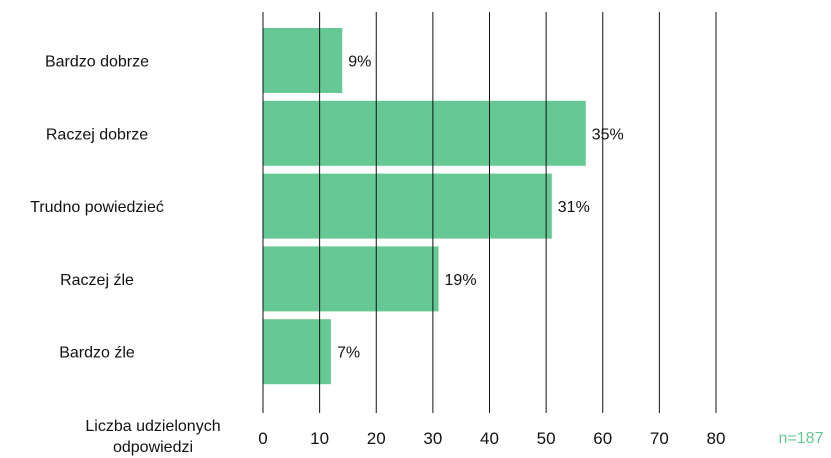 The image size is (831, 458). Describe the element at coordinates (461, 280) in the screenshot. I see `value-label-3: 19%` at that location.